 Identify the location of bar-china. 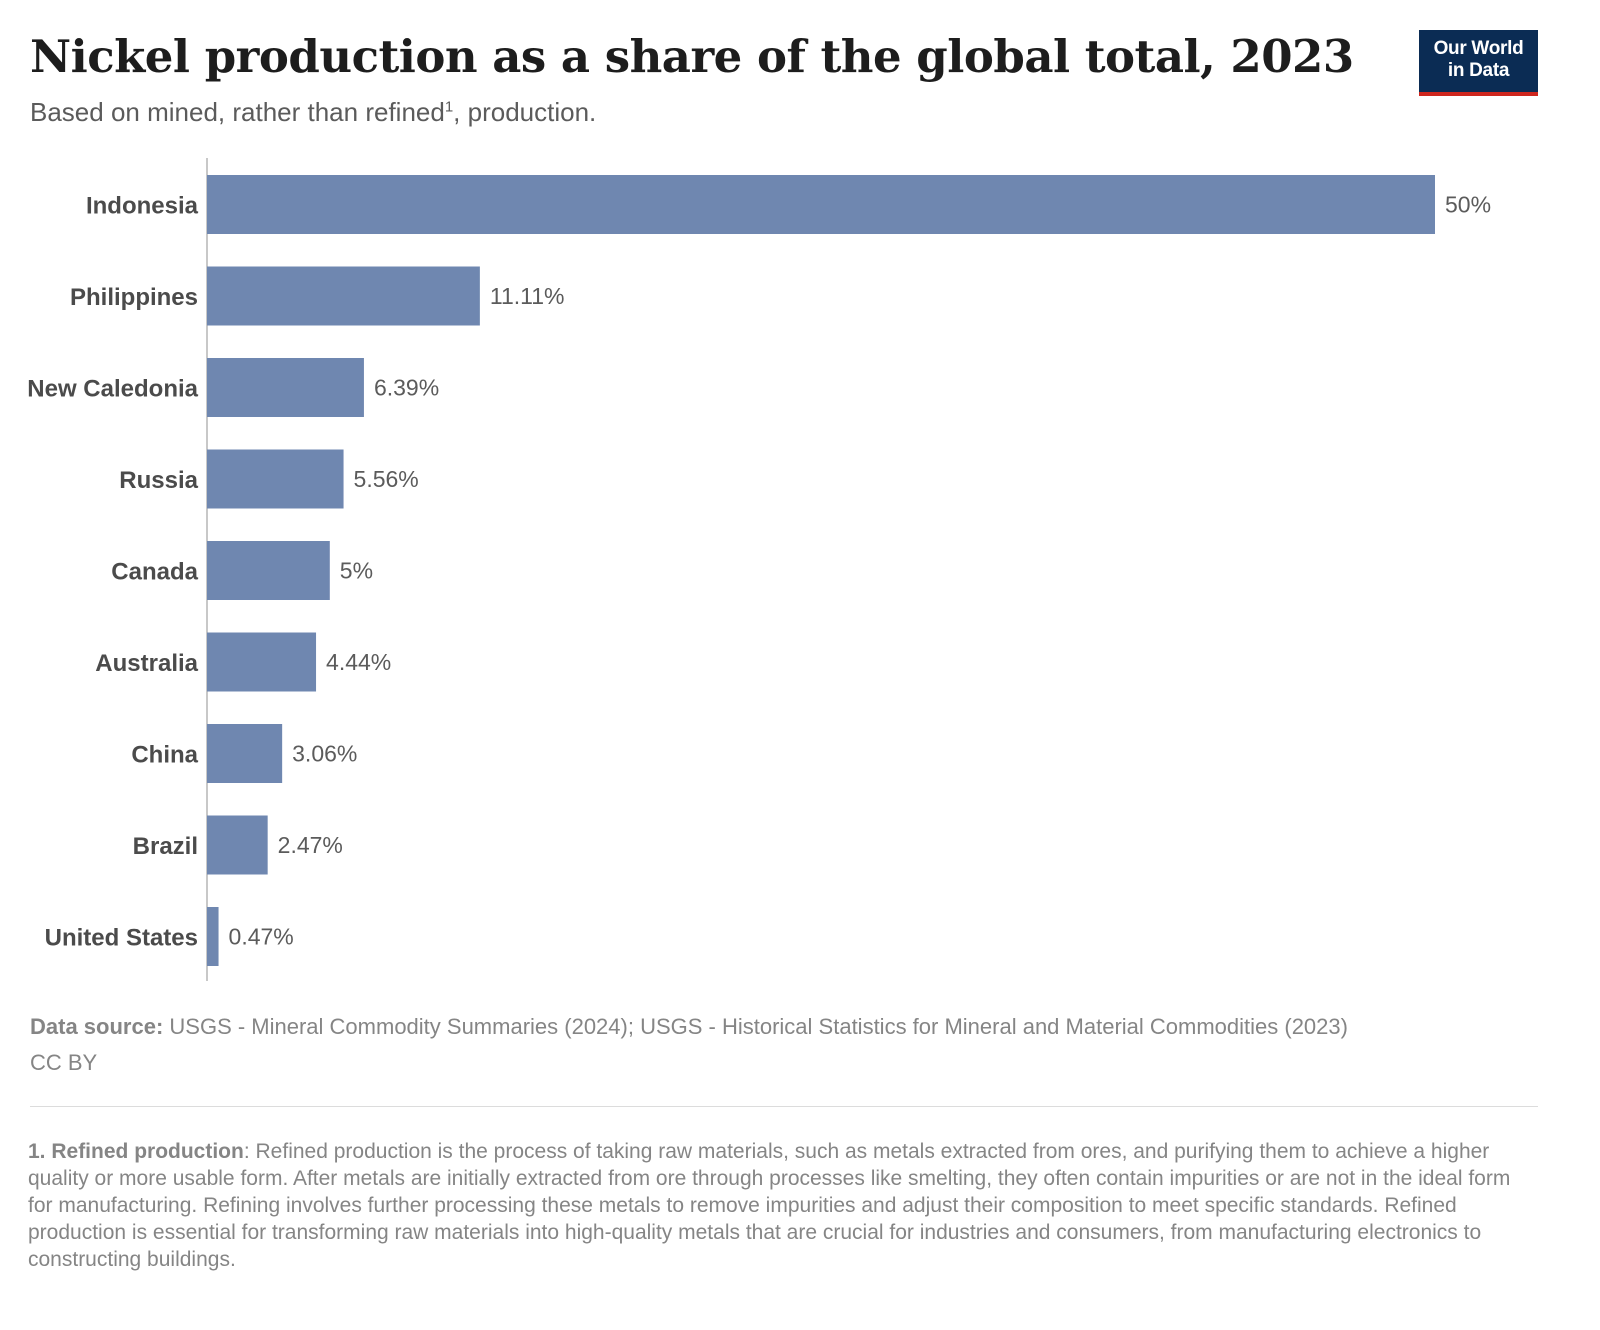
(245, 753).